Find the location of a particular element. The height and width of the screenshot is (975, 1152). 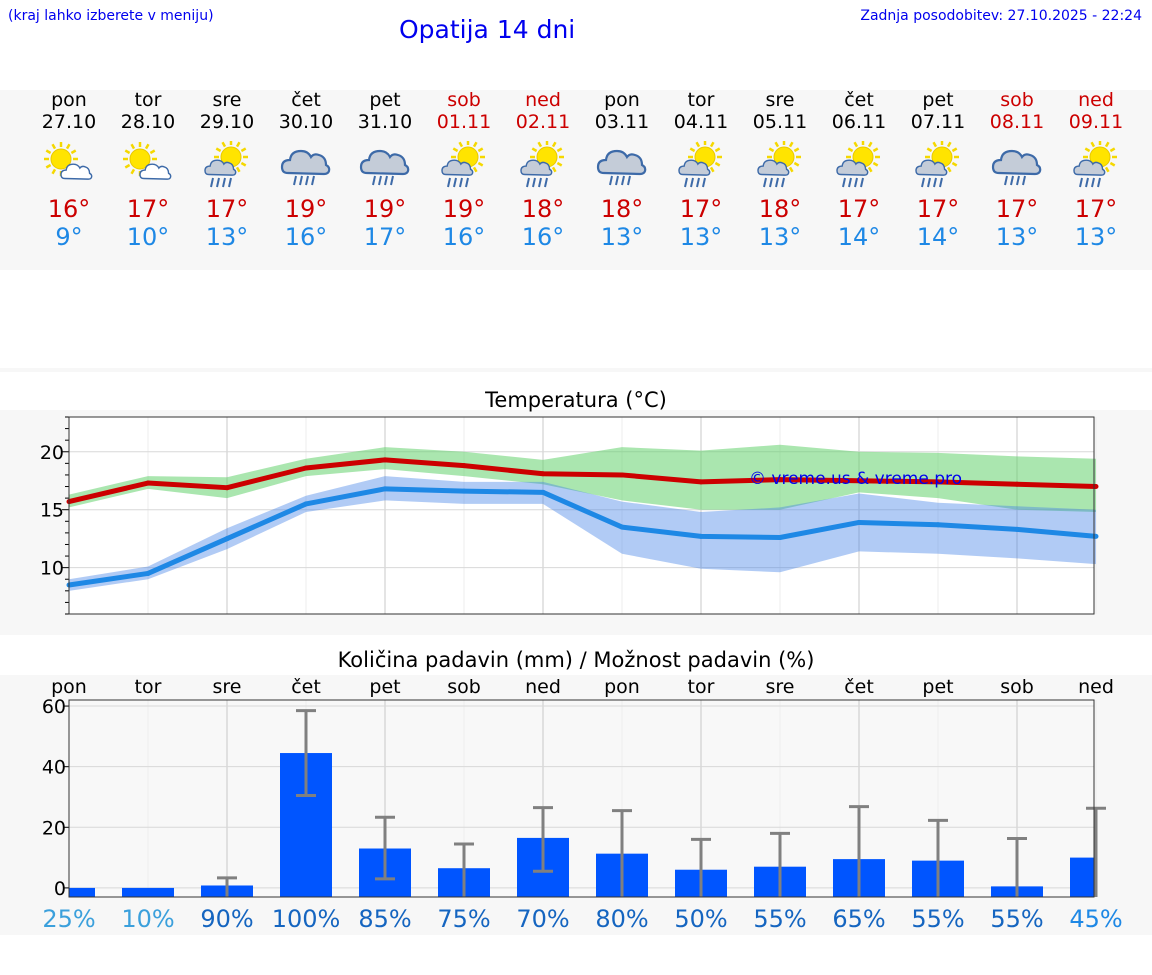

forecast-day: pet 07.11 17° 14° is located at coordinates (938, 170).